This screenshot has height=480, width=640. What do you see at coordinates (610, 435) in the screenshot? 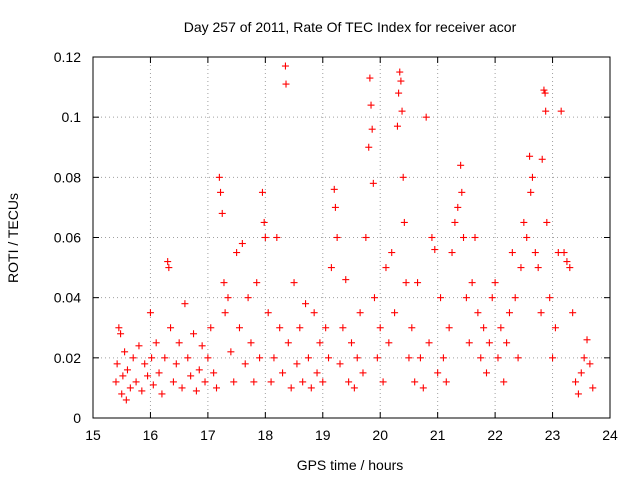
I see `x-tick-label: 24` at bounding box center [610, 435].